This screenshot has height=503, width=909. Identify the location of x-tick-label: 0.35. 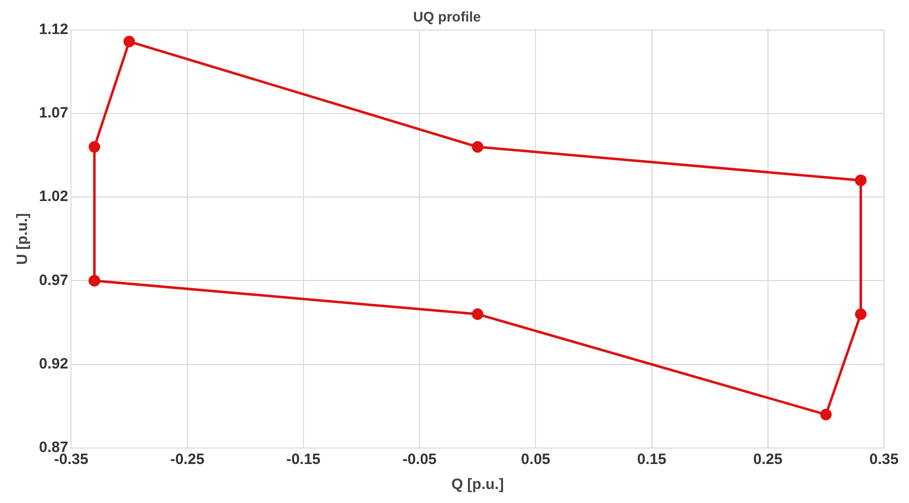
(884, 459).